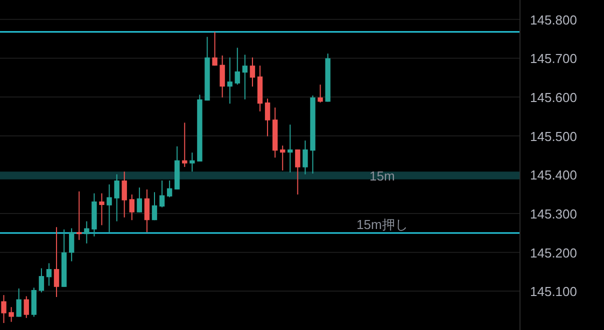 This screenshot has height=330, width=604. What do you see at coordinates (553, 98) in the screenshot?
I see `y-tick-label: 145.600` at bounding box center [553, 98].